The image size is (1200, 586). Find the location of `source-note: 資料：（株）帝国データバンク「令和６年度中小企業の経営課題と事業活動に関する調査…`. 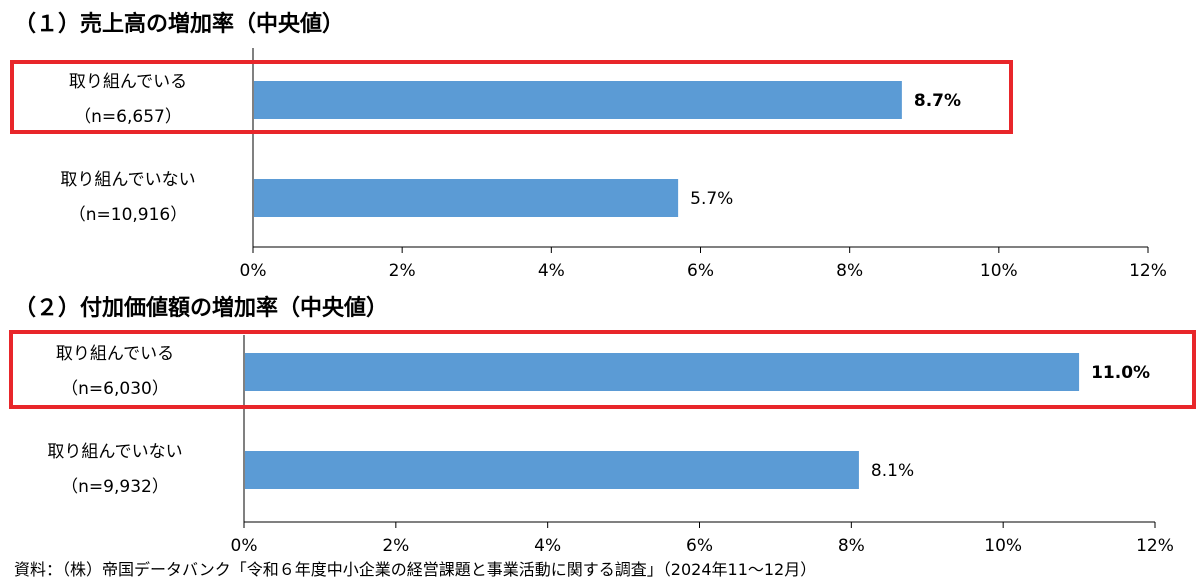

source-note: 資料：（株）帝国データバンク「令和６年度中小企業の経営課題と事業活動に関する調査… is located at coordinates (415, 569).